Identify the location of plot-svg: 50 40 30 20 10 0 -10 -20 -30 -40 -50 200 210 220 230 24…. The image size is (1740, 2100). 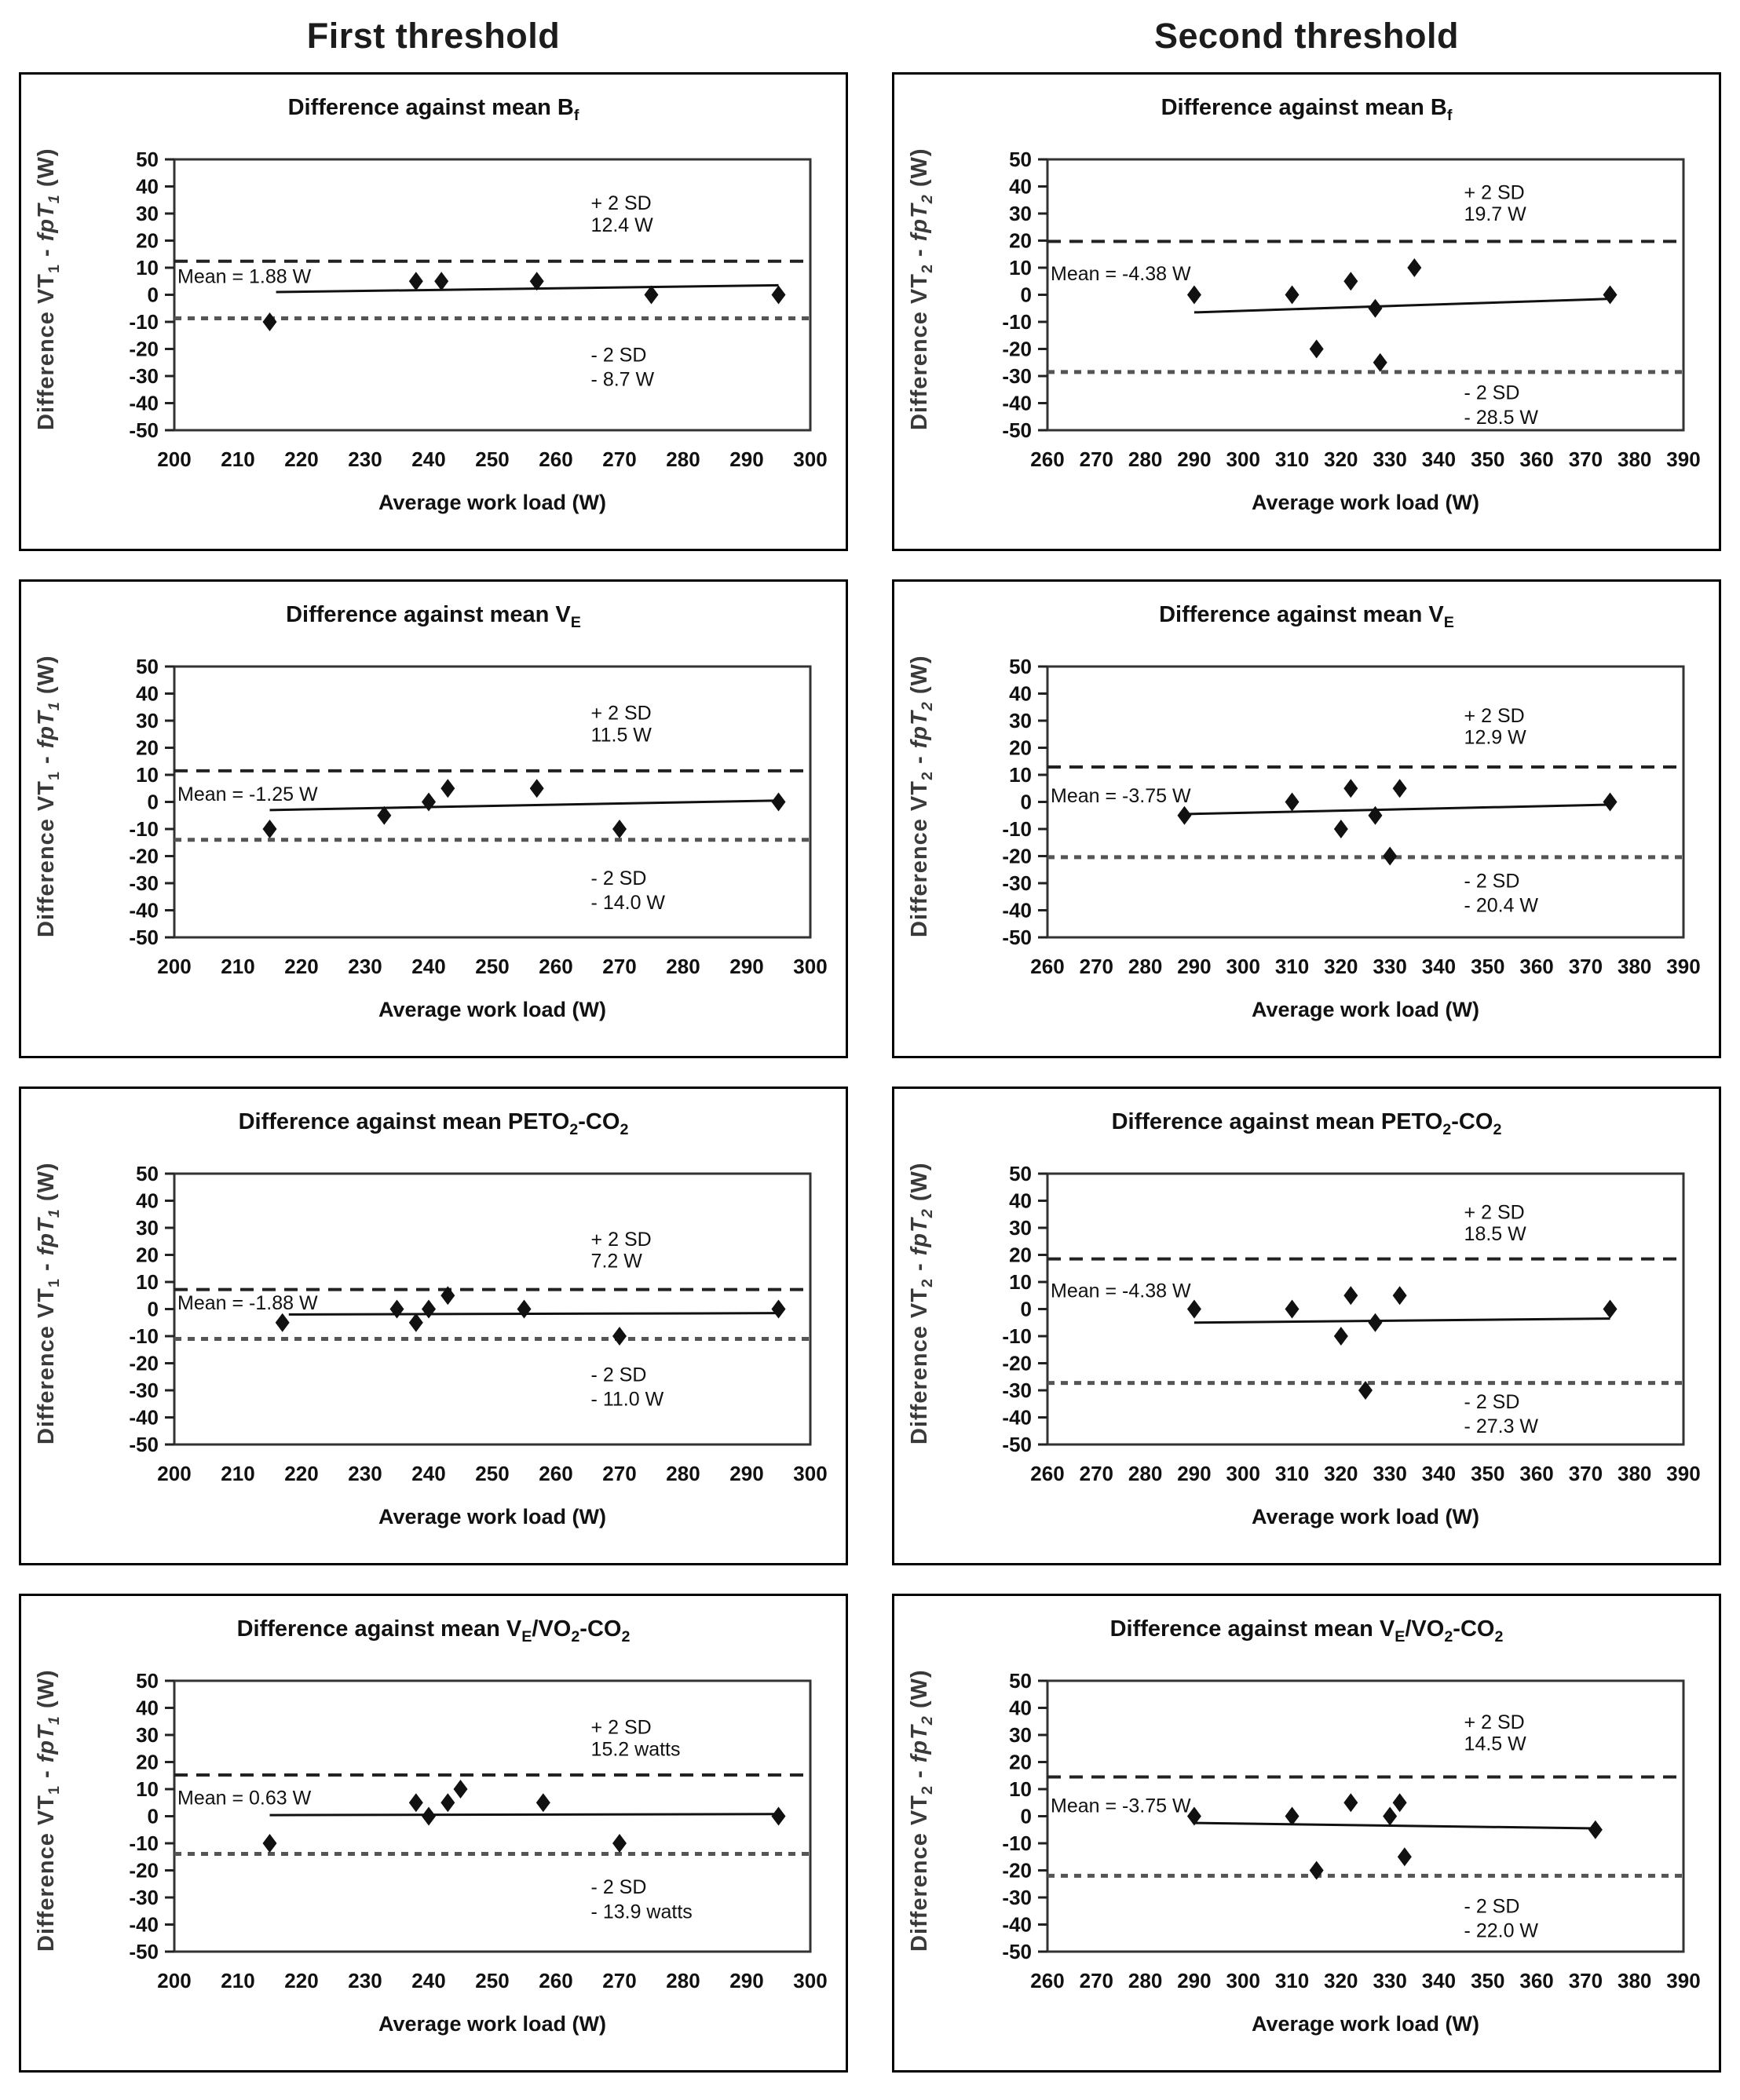
(478, 1852).